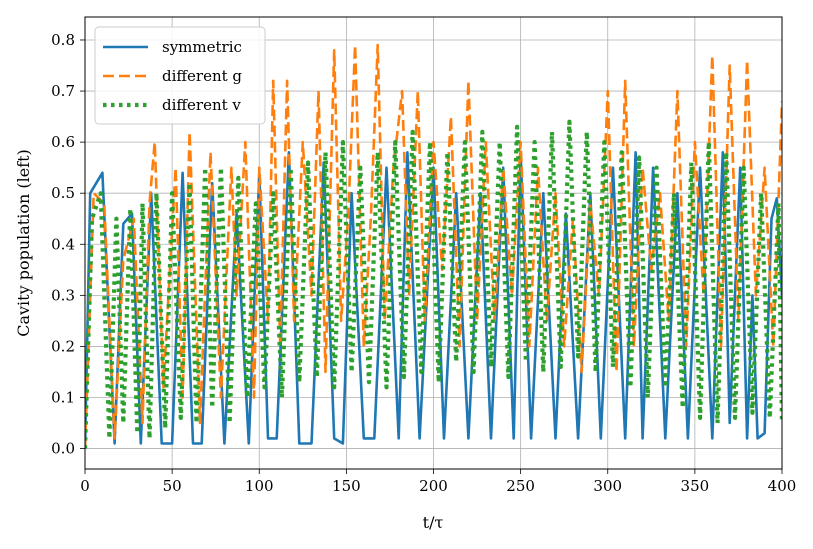 This screenshot has height=549, width=813. What do you see at coordinates (63, 346) in the screenshot?
I see `y-tick-label: 0.2` at bounding box center [63, 346].